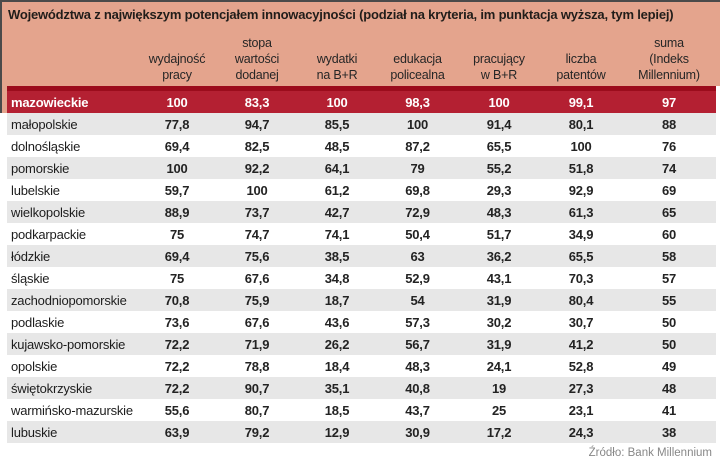 This screenshot has width=720, height=470. I want to click on table-row: lubuskie 63,9 79,2 12,9 30,9 17,2 24,3 38, so click(361, 432).